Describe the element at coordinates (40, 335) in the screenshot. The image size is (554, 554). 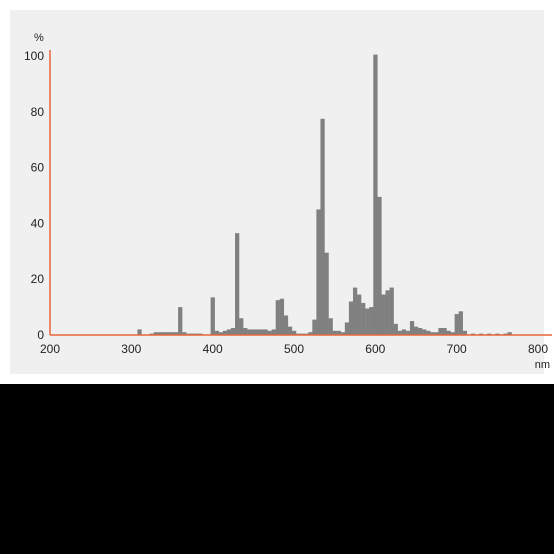
I see `y-tick-label: 0` at that location.